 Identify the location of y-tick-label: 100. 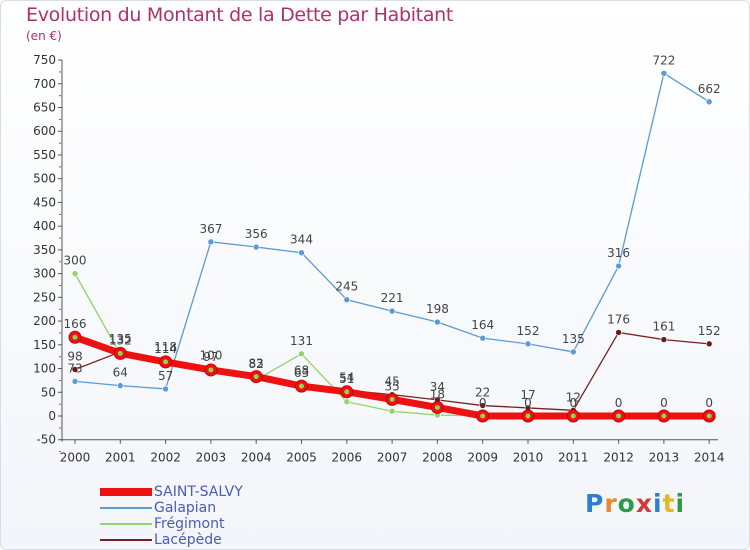
(44, 369).